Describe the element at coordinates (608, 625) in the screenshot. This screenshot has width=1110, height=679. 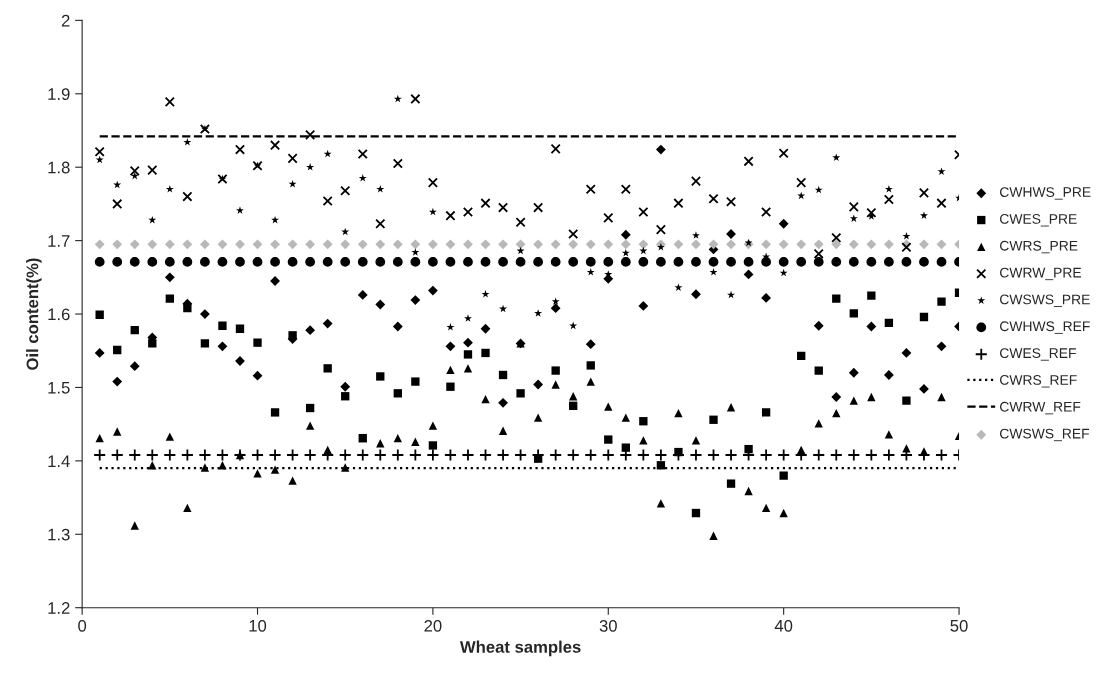
I see `x-tick-label: 30` at that location.